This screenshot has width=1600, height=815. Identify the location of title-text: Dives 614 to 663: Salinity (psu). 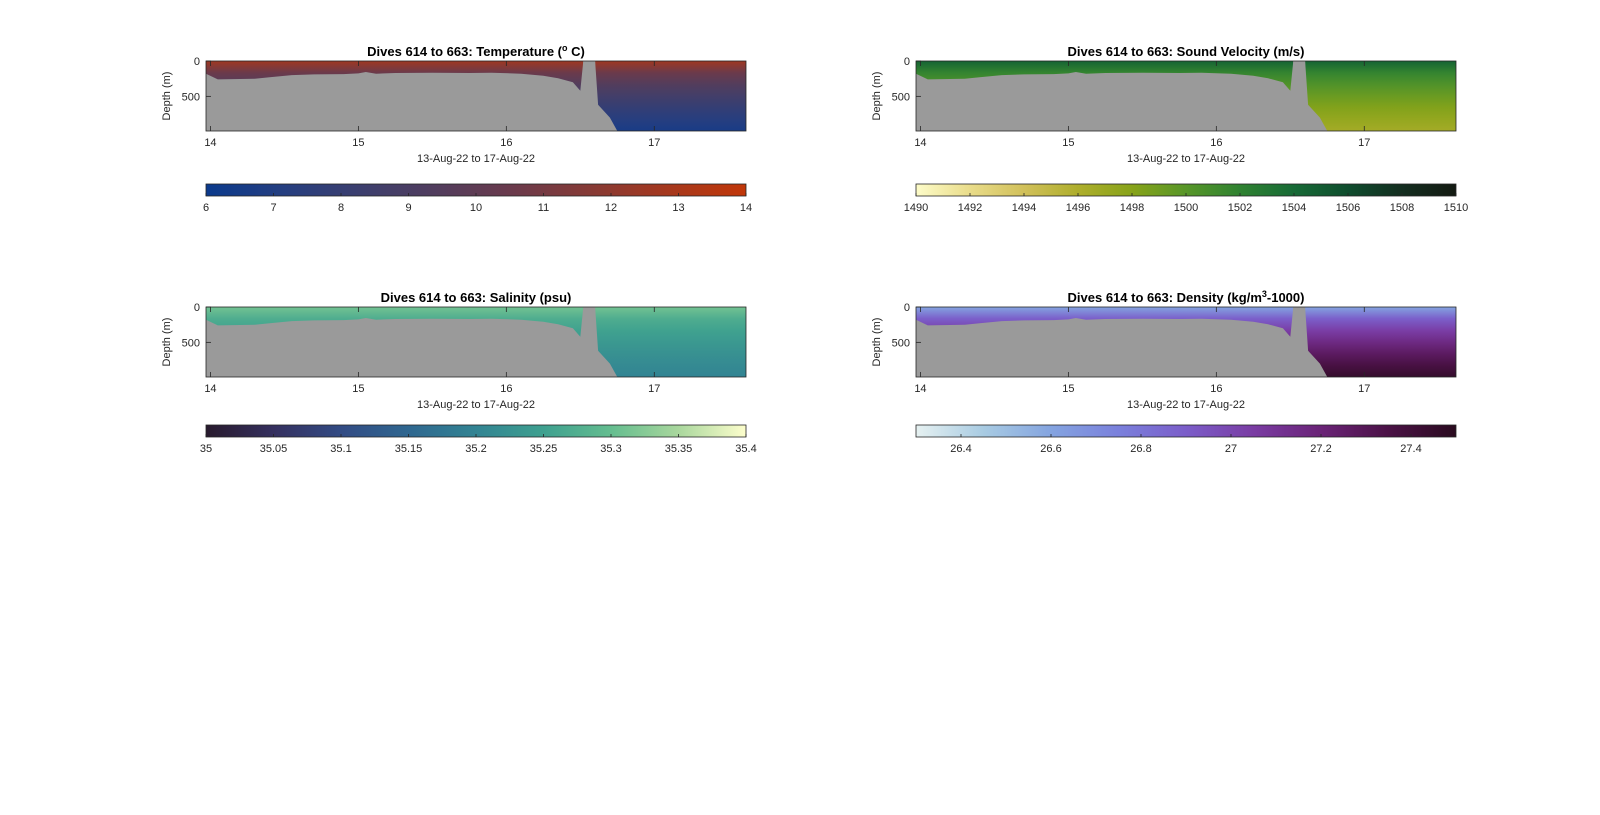
(476, 297).